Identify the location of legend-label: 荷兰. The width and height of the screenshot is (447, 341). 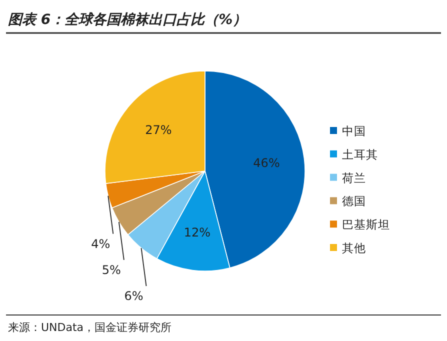
(354, 177).